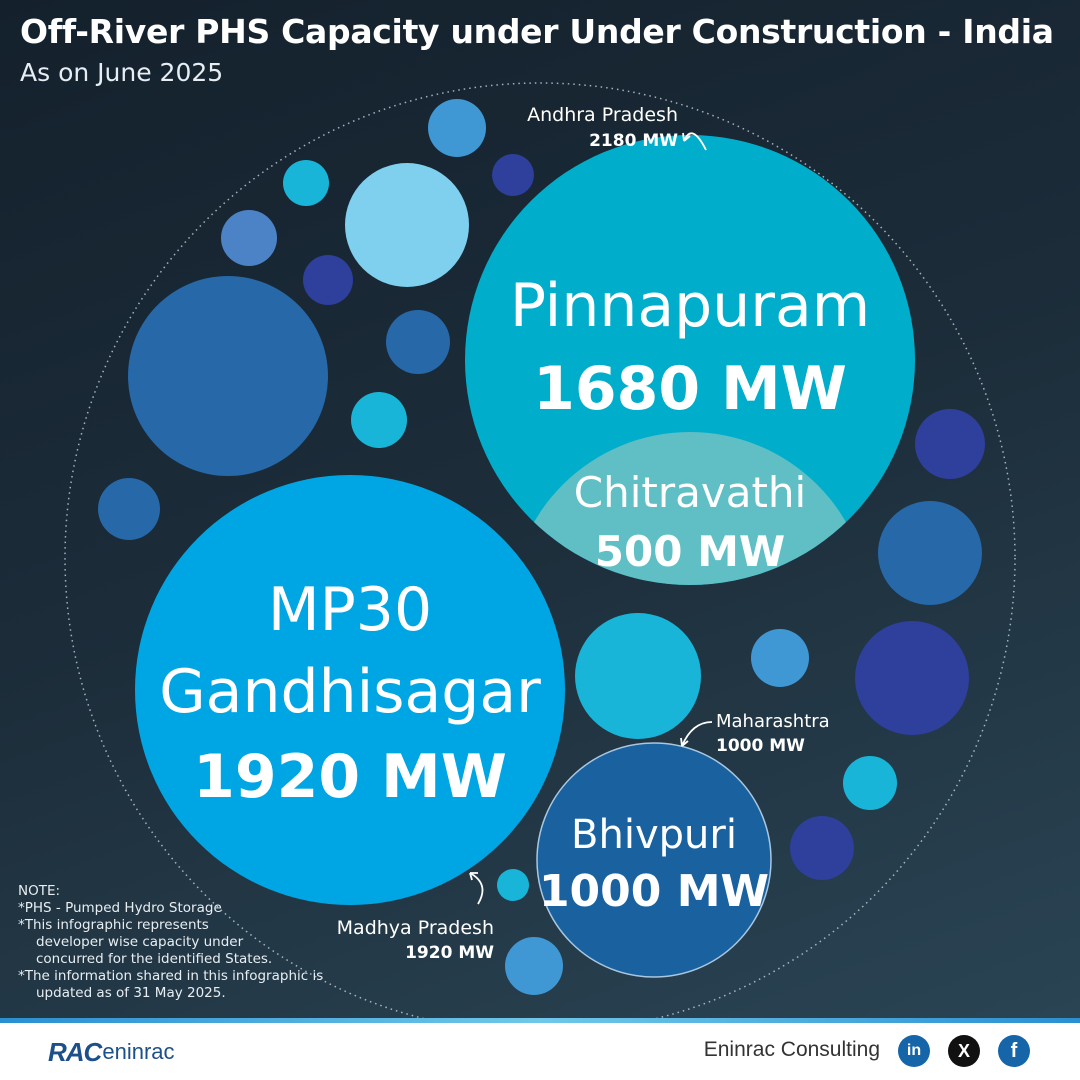 The height and width of the screenshot is (1080, 1080). Describe the element at coordinates (695, 141) in the screenshot. I see `arrow-andhra-pradesh` at that location.